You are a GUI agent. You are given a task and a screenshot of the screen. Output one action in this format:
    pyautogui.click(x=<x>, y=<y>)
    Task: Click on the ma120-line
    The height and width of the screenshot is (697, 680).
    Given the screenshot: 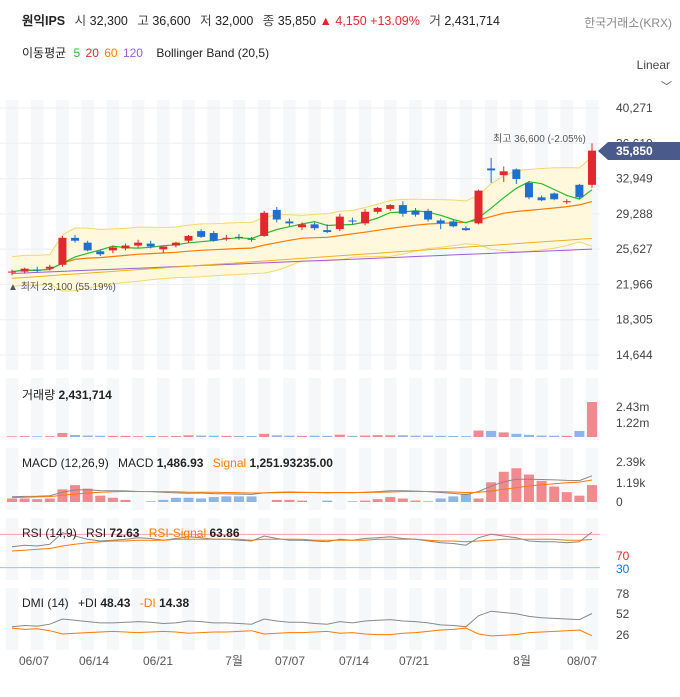 What is the action you would take?
    pyautogui.click(x=302, y=261)
    